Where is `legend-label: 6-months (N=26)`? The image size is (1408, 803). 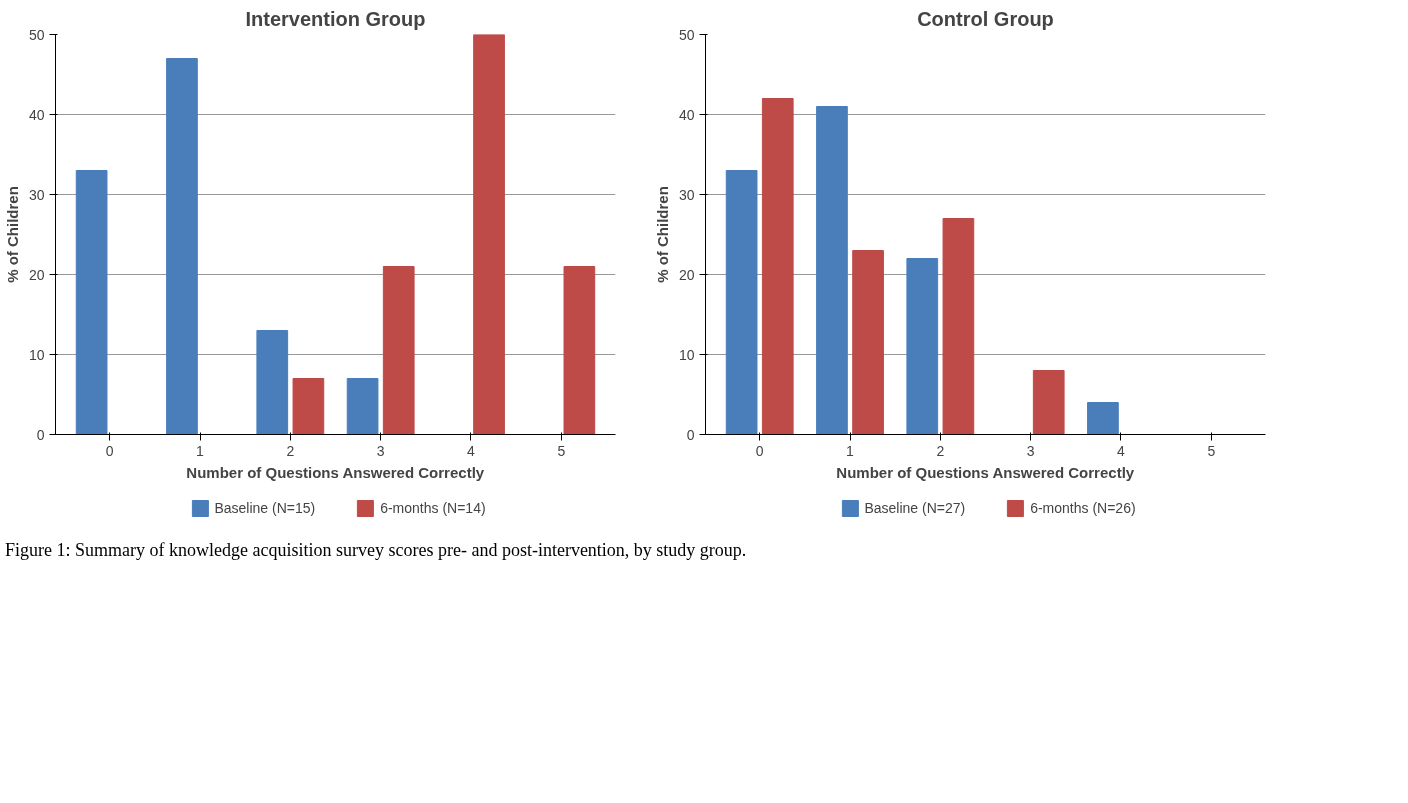
legend-label: 6-months (N=26) is located at coordinates (1083, 508).